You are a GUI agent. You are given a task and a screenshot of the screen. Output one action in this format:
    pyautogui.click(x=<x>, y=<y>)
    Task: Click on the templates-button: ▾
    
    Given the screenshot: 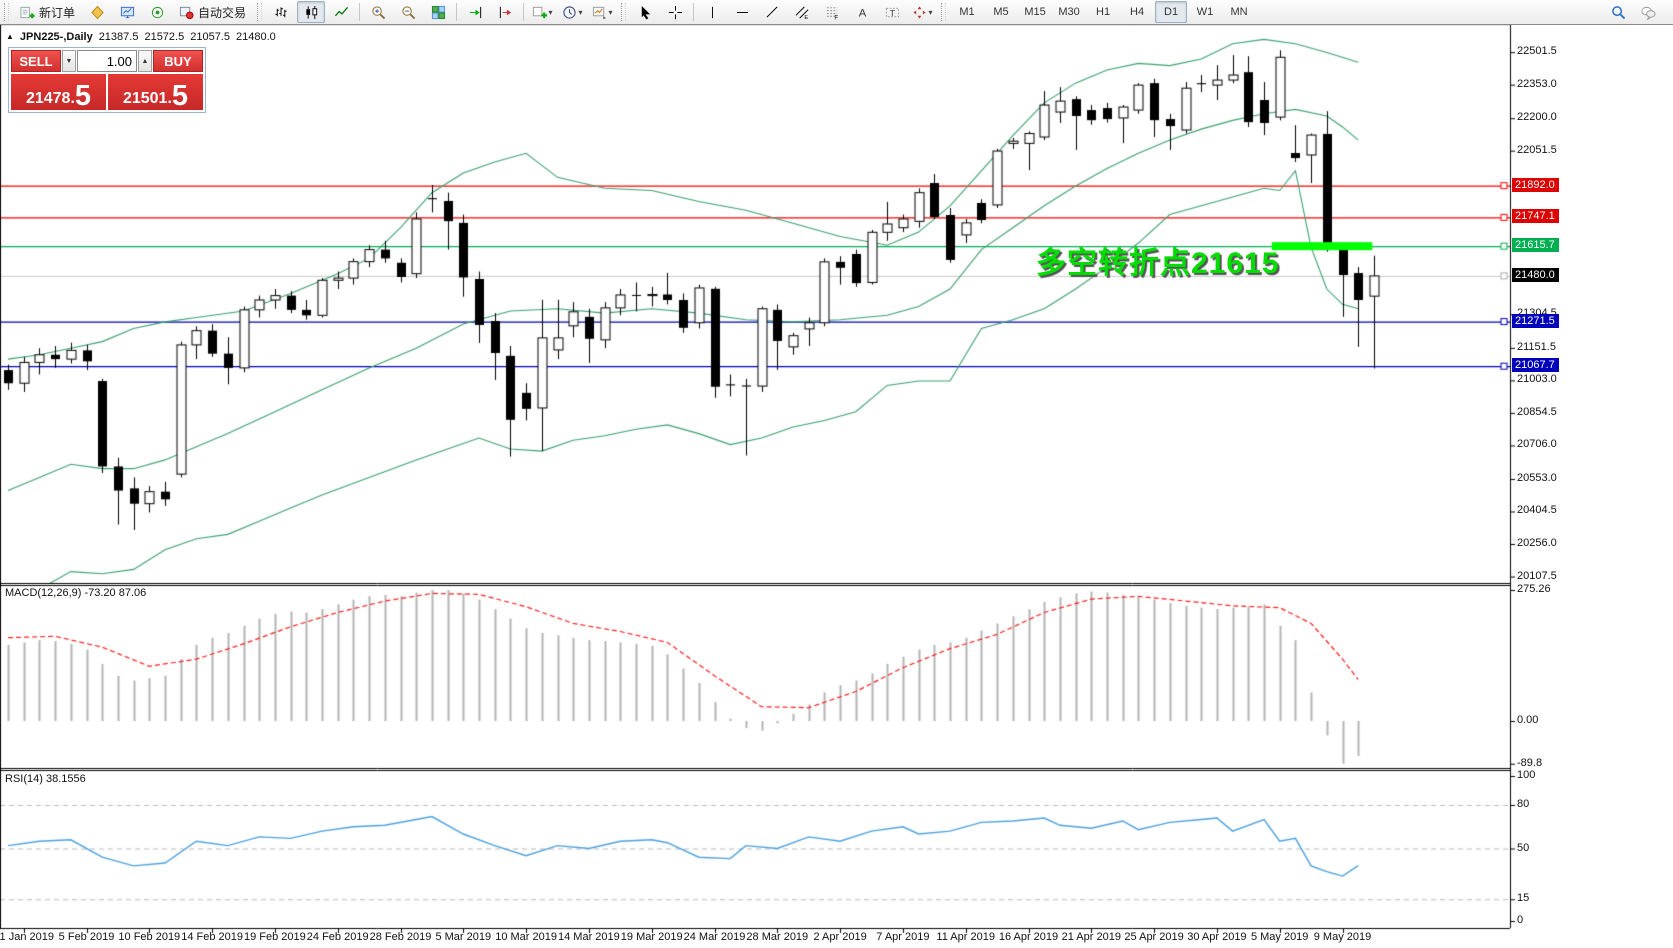 What is the action you would take?
    pyautogui.click(x=602, y=12)
    